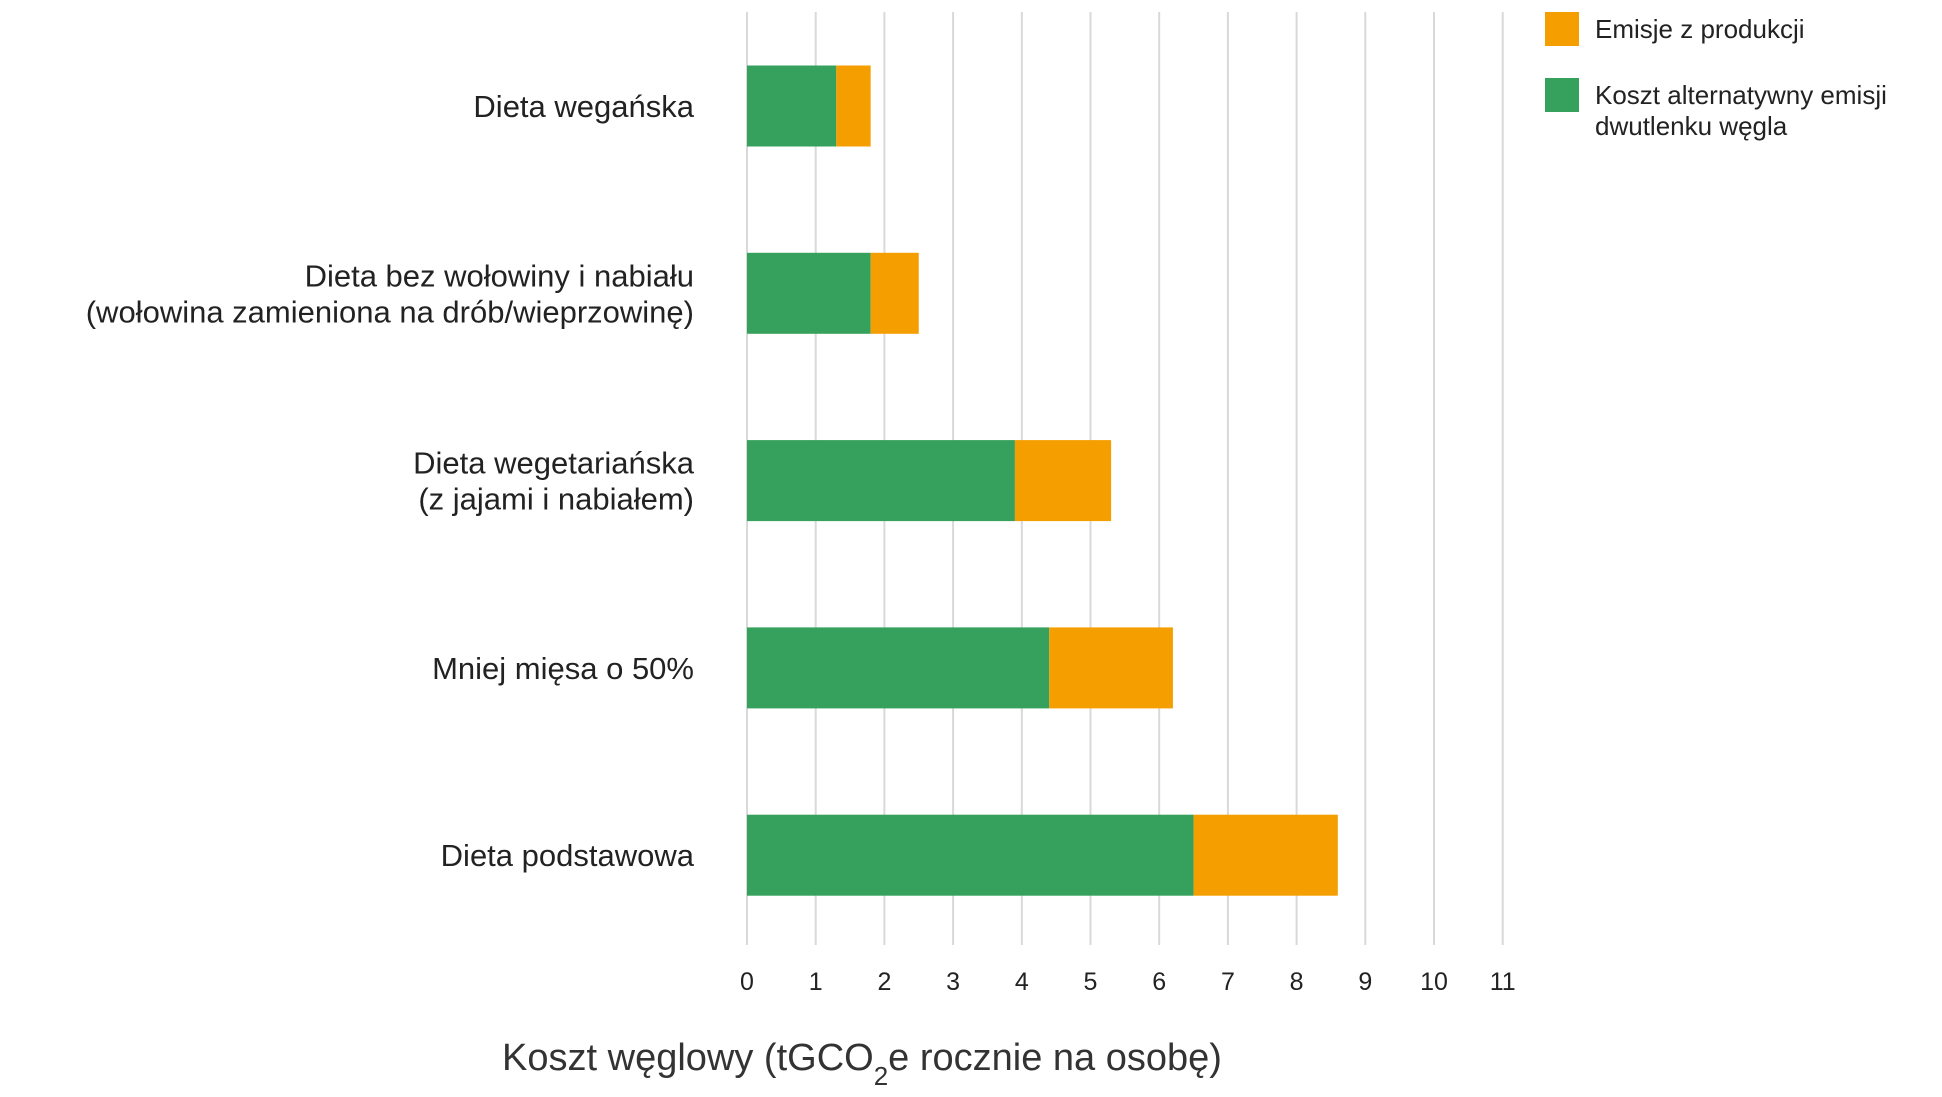  I want to click on legend-label: Emisje z produkcji, so click(1700, 29).